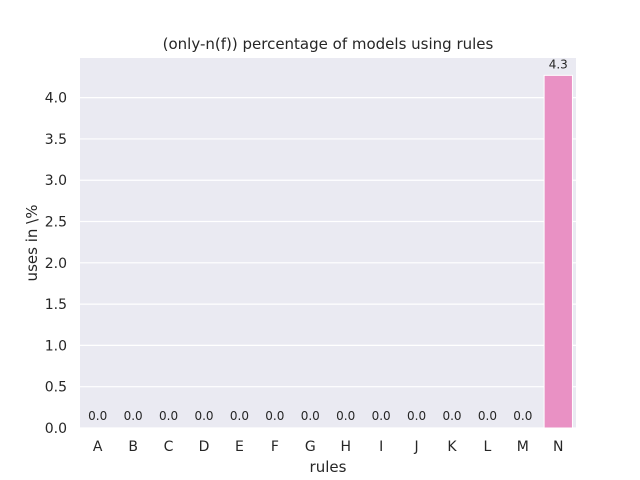  Describe the element at coordinates (523, 447) in the screenshot. I see `x-tick-label: M` at that location.